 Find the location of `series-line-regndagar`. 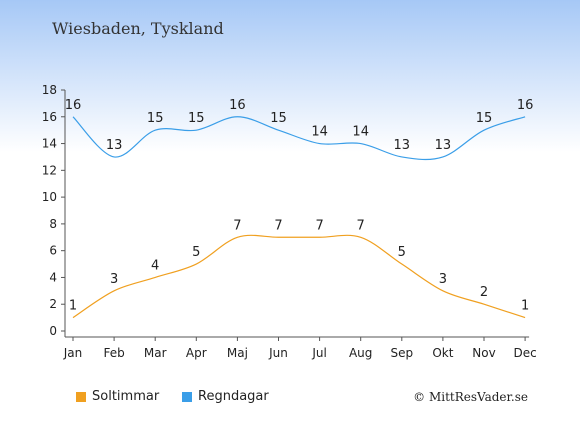

series-line-regndagar is located at coordinates (299, 138).